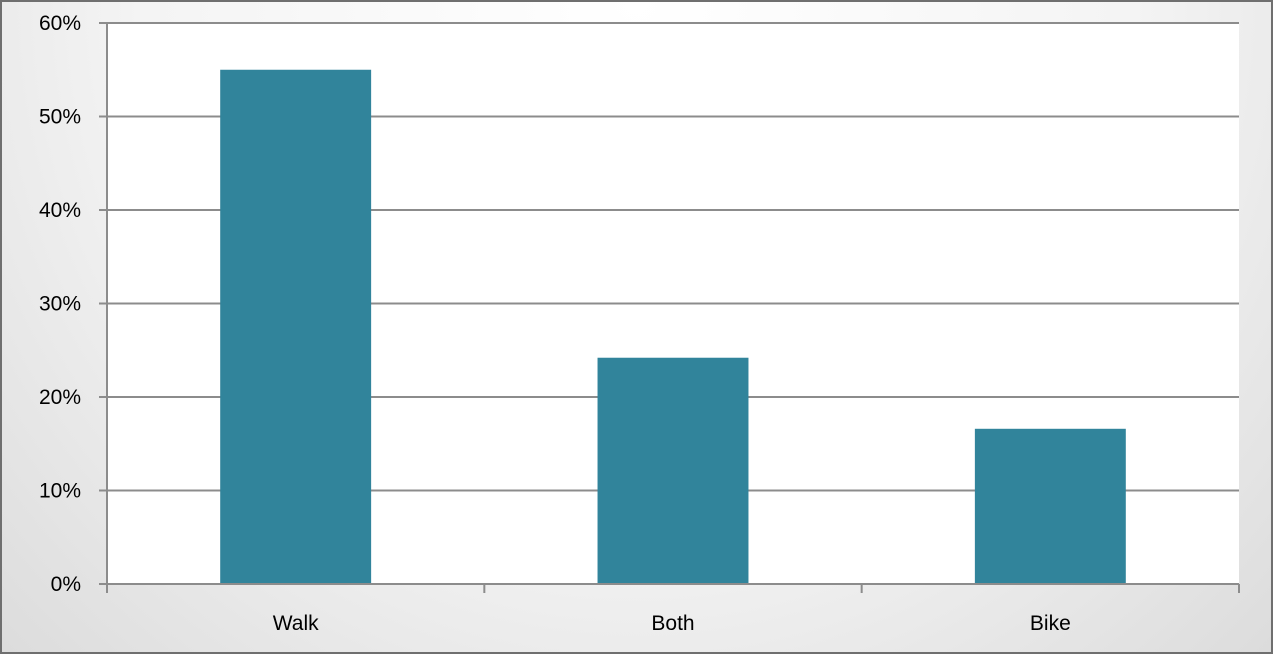 This screenshot has width=1273, height=656. Describe the element at coordinates (60, 304) in the screenshot. I see `y-tick-label: 30%` at that location.